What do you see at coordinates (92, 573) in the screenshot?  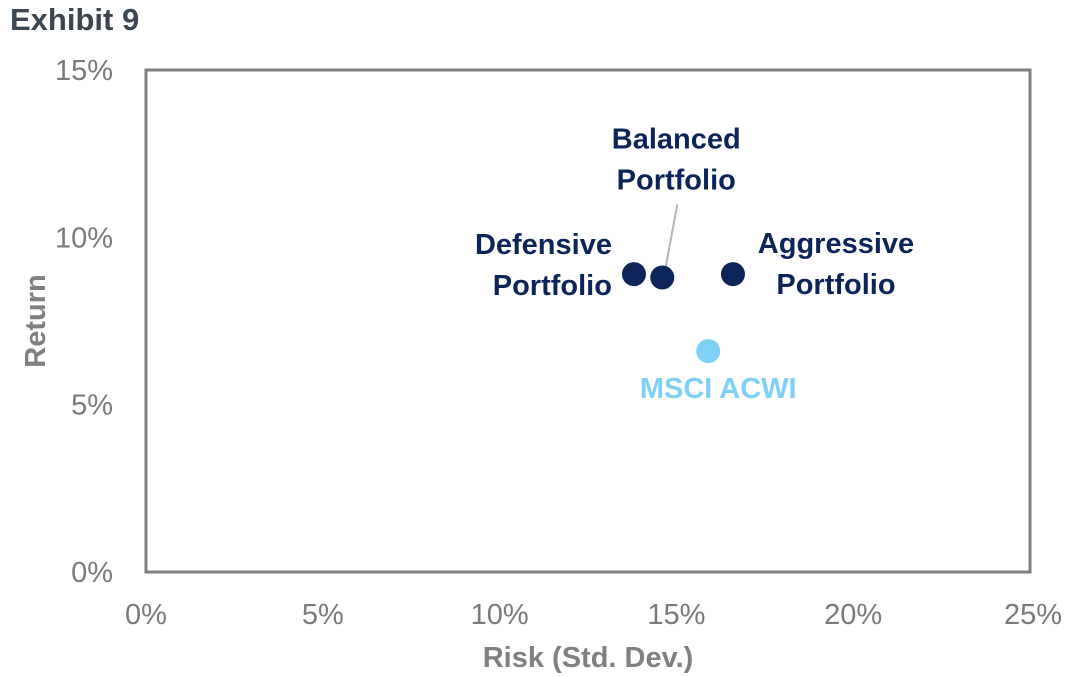 I see `y-tick-label: 0%` at bounding box center [92, 573].